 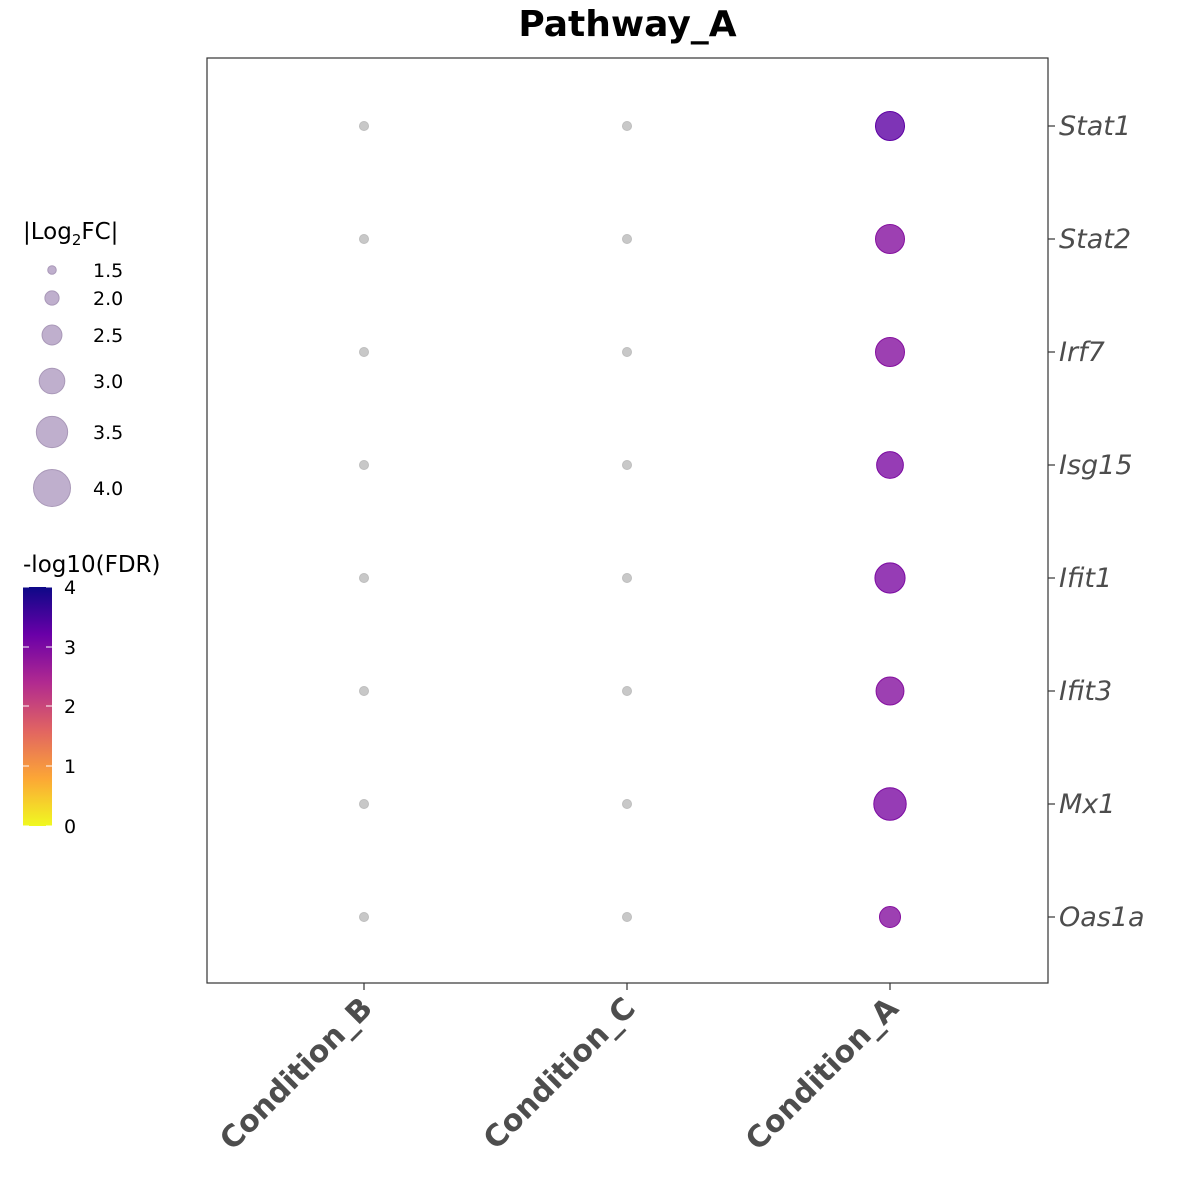 I want to click on dot-Condition_A-Stat2, so click(x=890, y=239).